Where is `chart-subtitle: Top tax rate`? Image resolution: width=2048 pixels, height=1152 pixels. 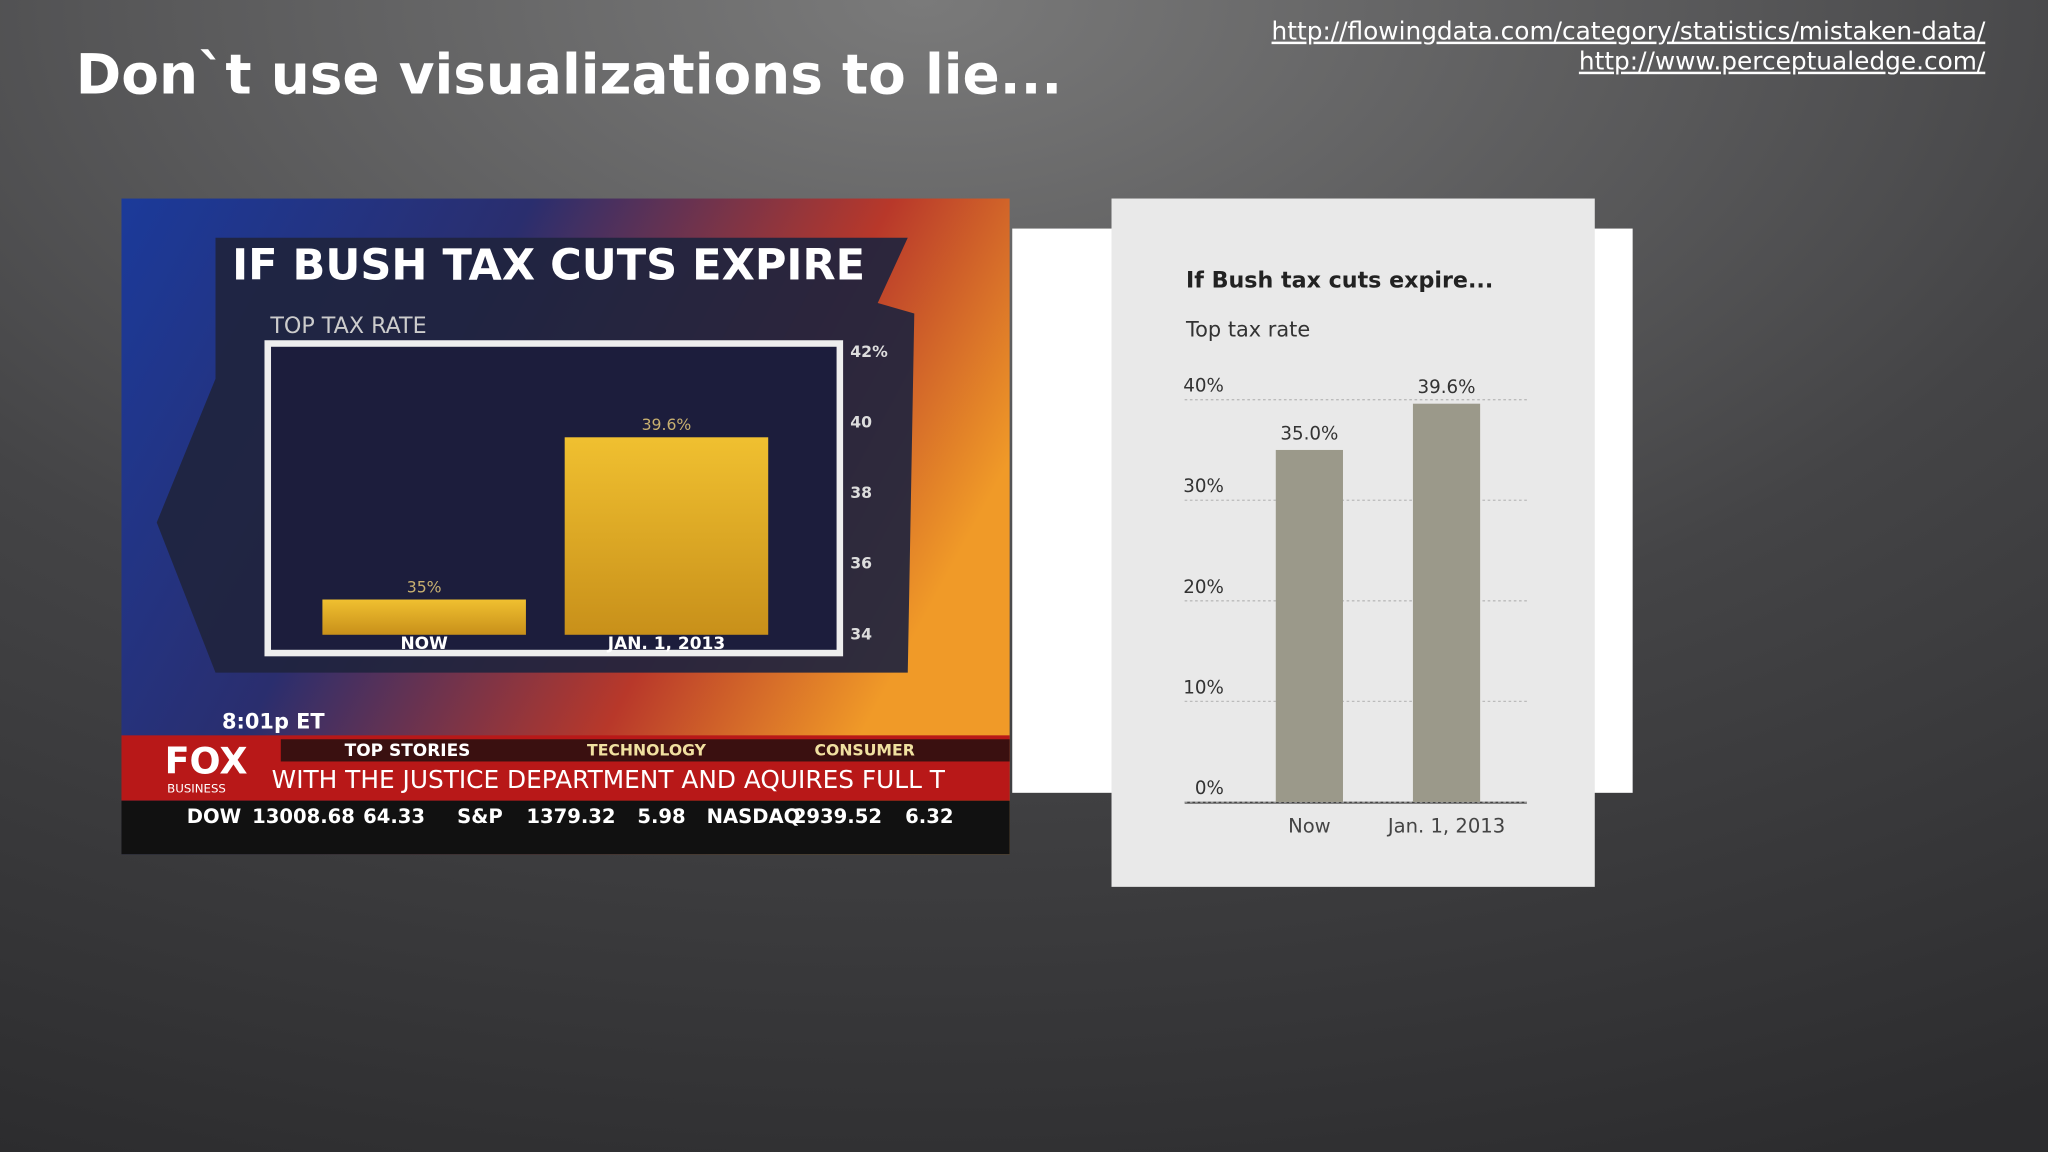
chart-subtitle: Top tax rate is located at coordinates (1247, 329).